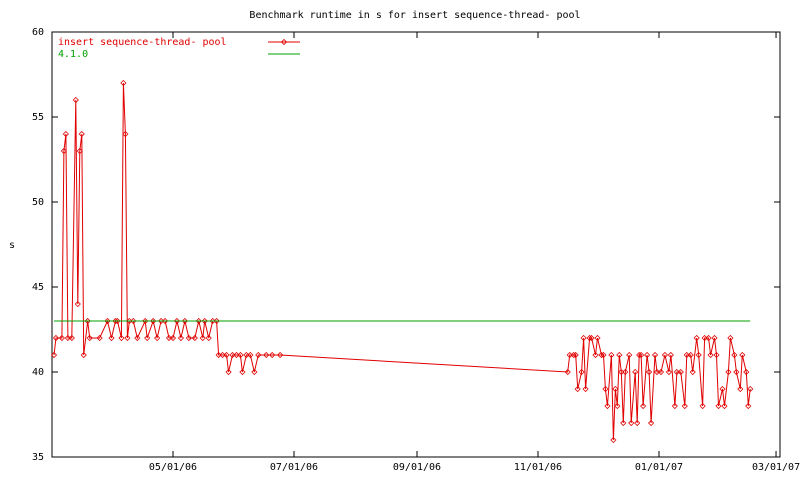  What do you see at coordinates (38, 117) in the screenshot?
I see `y-tick-label: 55` at bounding box center [38, 117].